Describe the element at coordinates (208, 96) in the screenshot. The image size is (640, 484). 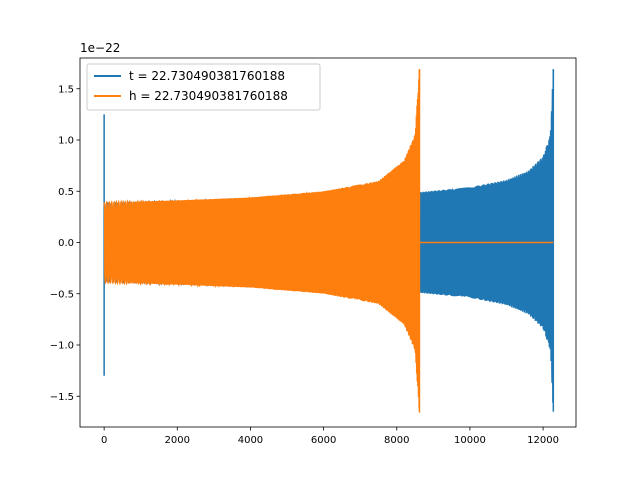
I see `legend-label-2: h = 22.730490381760188` at that location.